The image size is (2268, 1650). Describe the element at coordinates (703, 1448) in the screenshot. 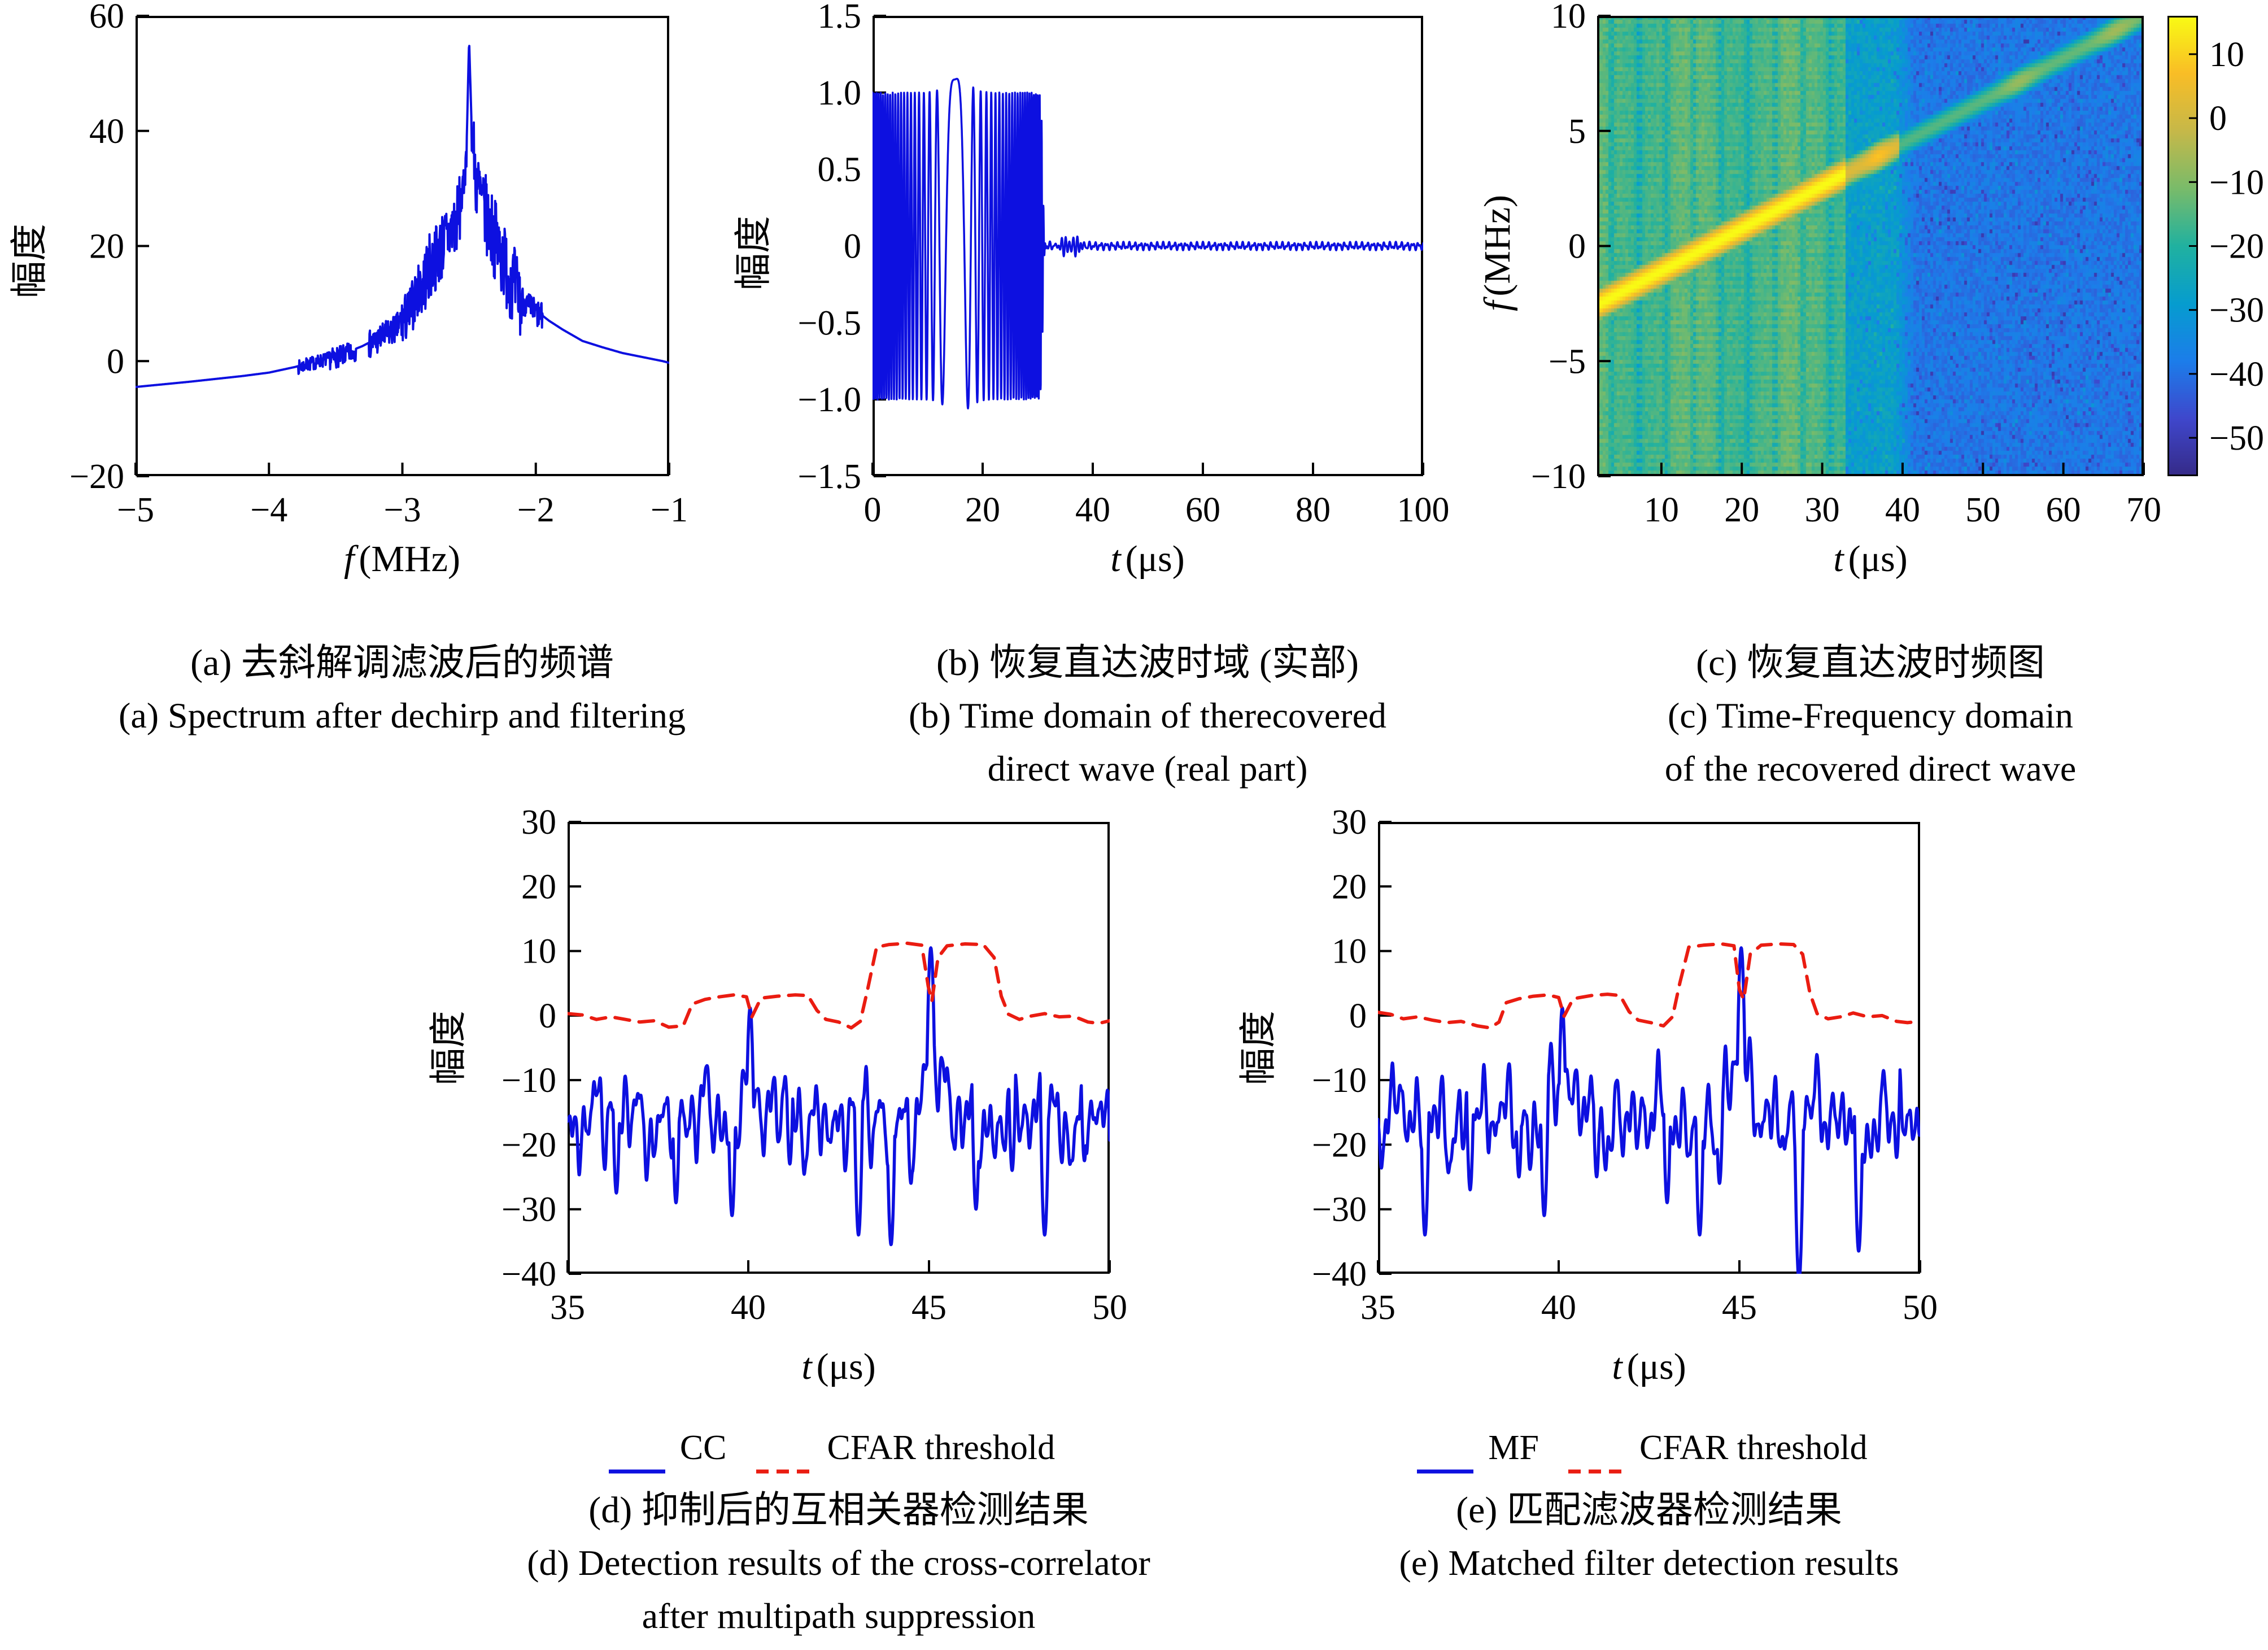

I see `legend-cc-label: CC` at that location.